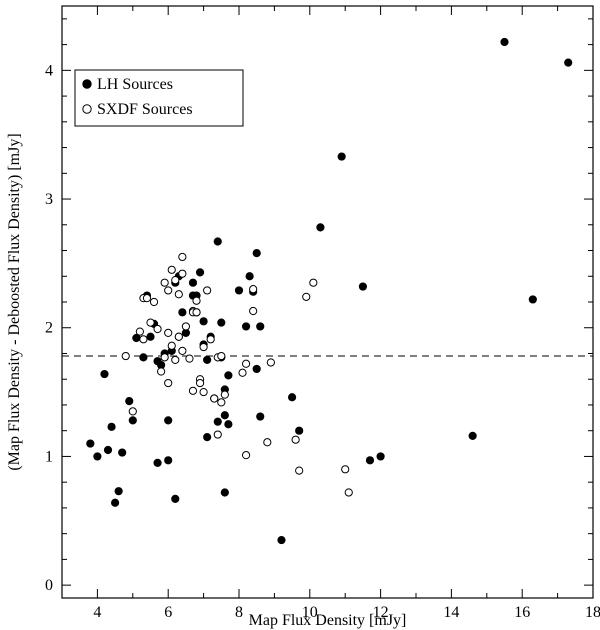 The height and width of the screenshot is (630, 600). I want to click on x-tick-label: 16, so click(522, 612).